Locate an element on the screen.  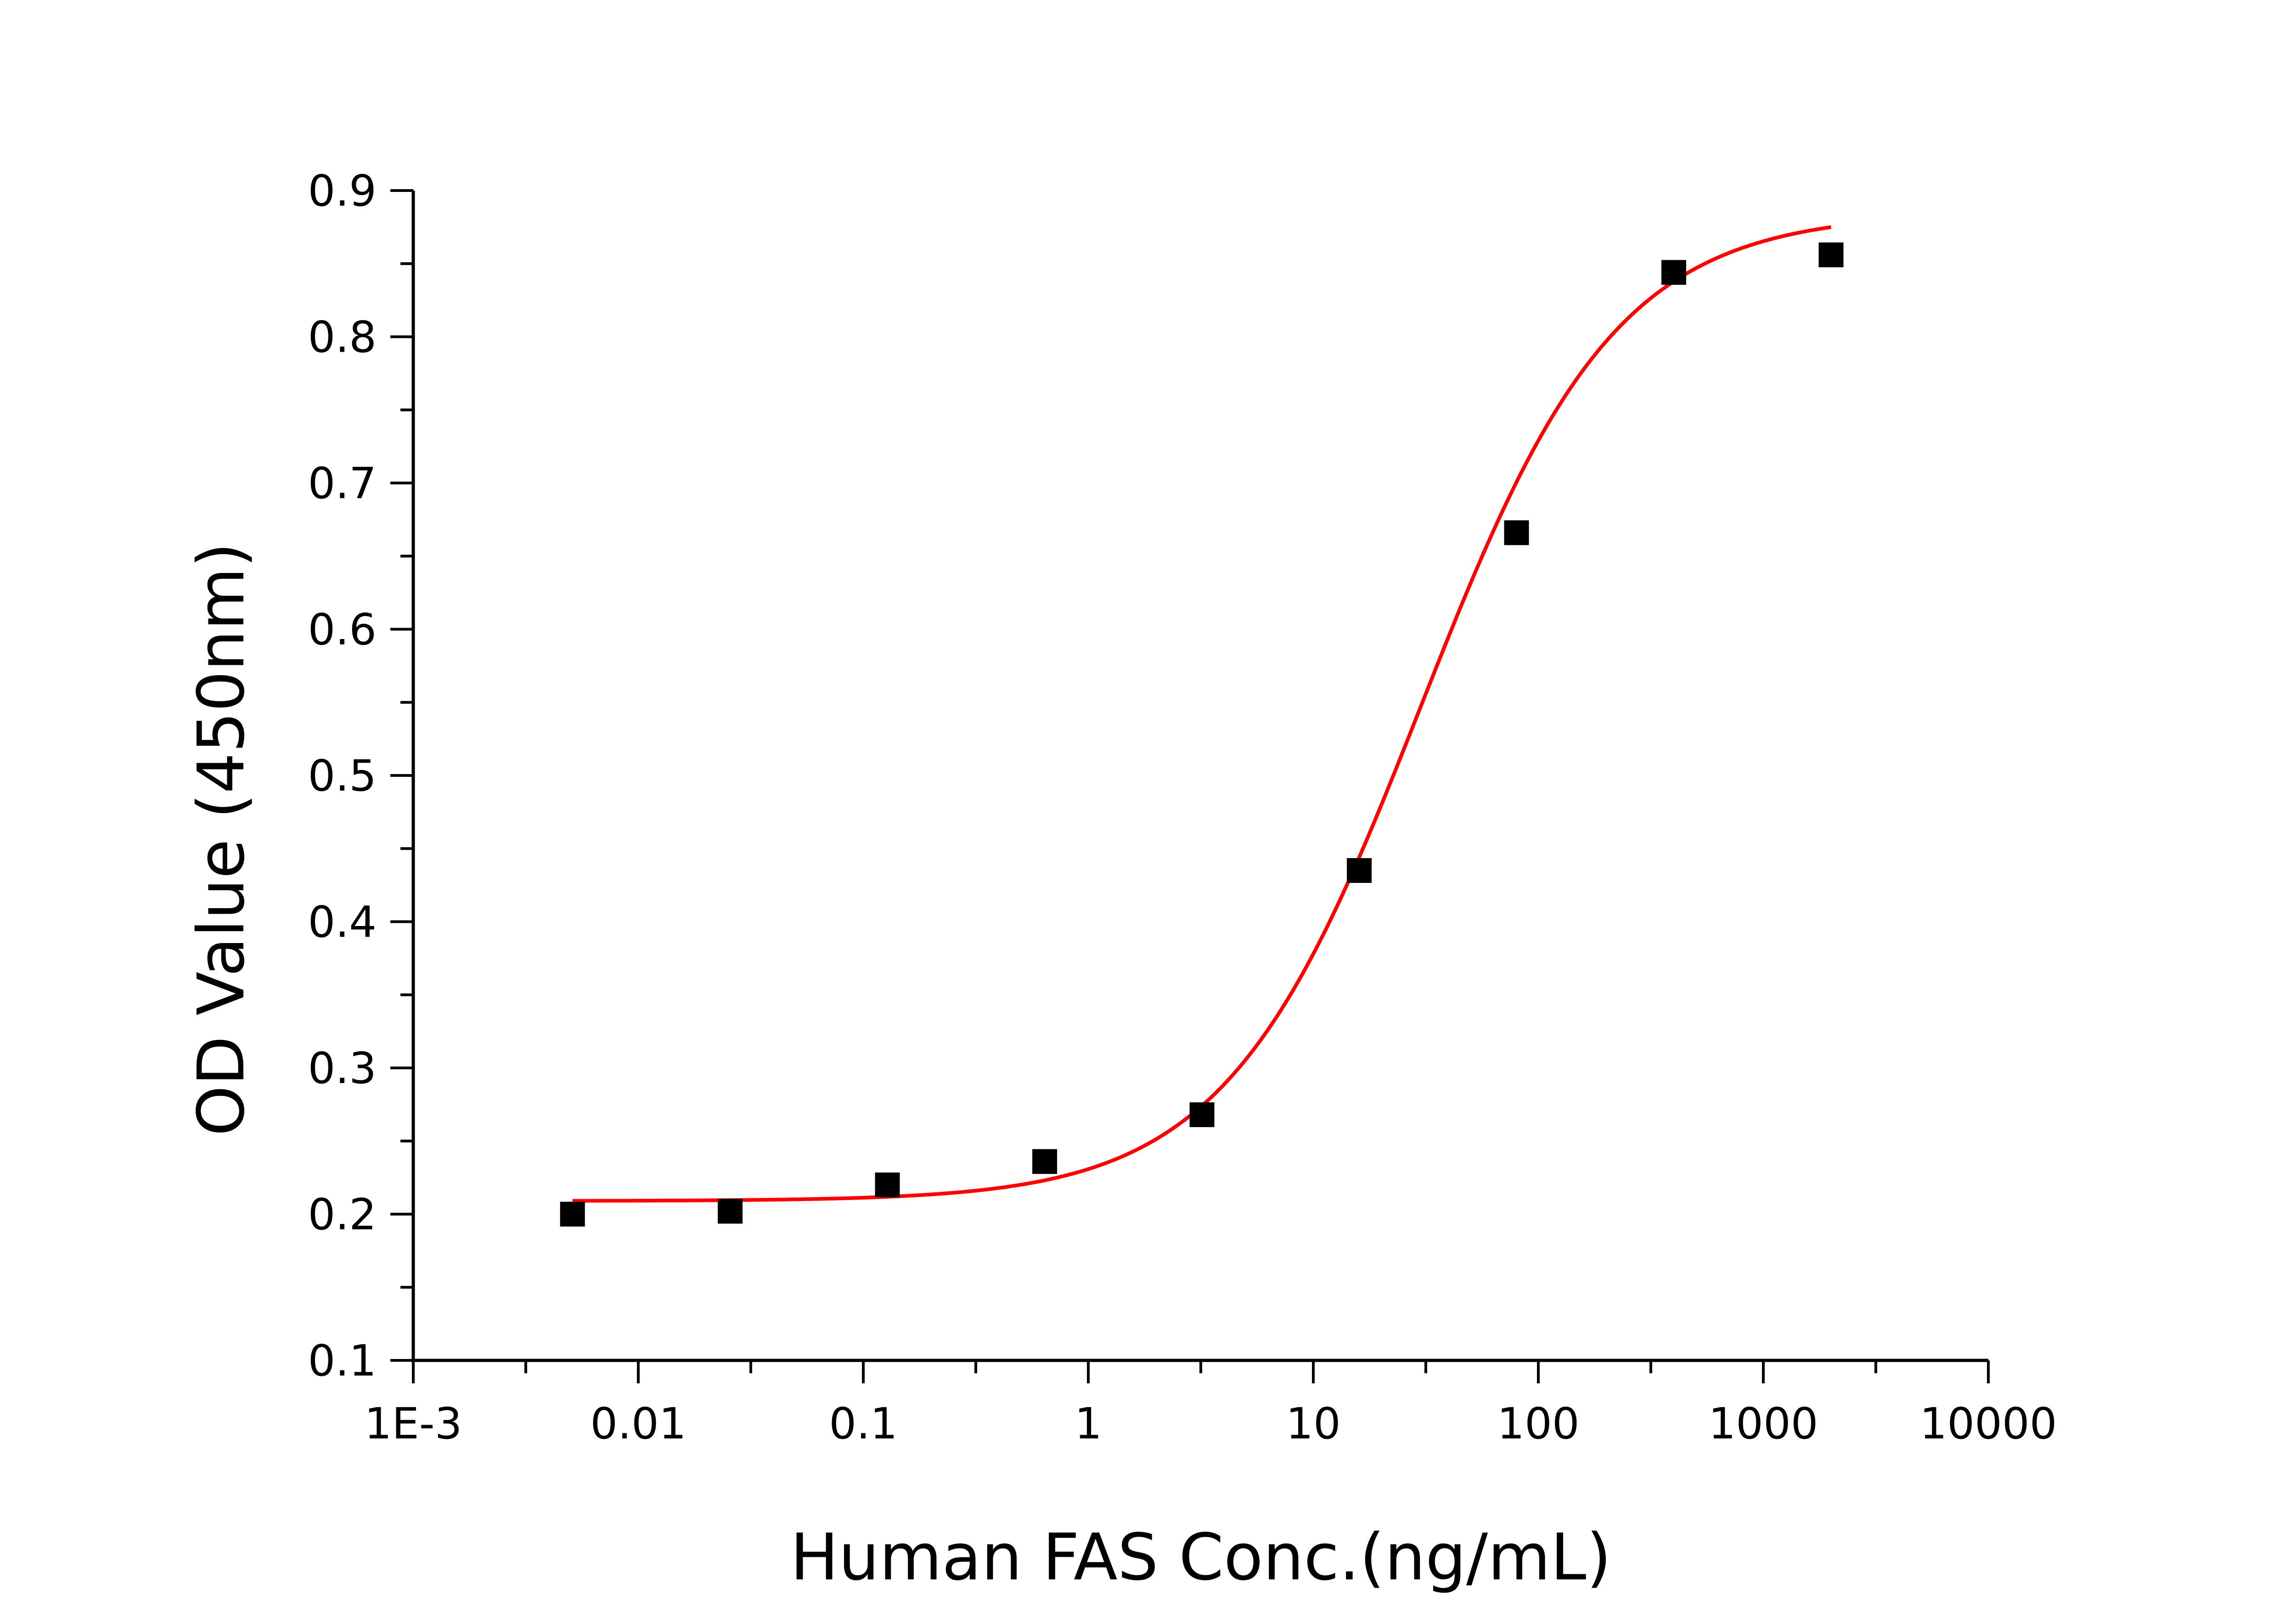
x-axis-ticks: 1E-3 0.01 0.1 1 10 100 1000 10000 is located at coordinates (1211, 1404).